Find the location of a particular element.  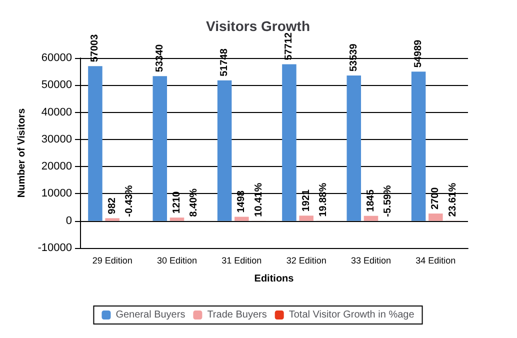

data-label: 1498 is located at coordinates (242, 201).